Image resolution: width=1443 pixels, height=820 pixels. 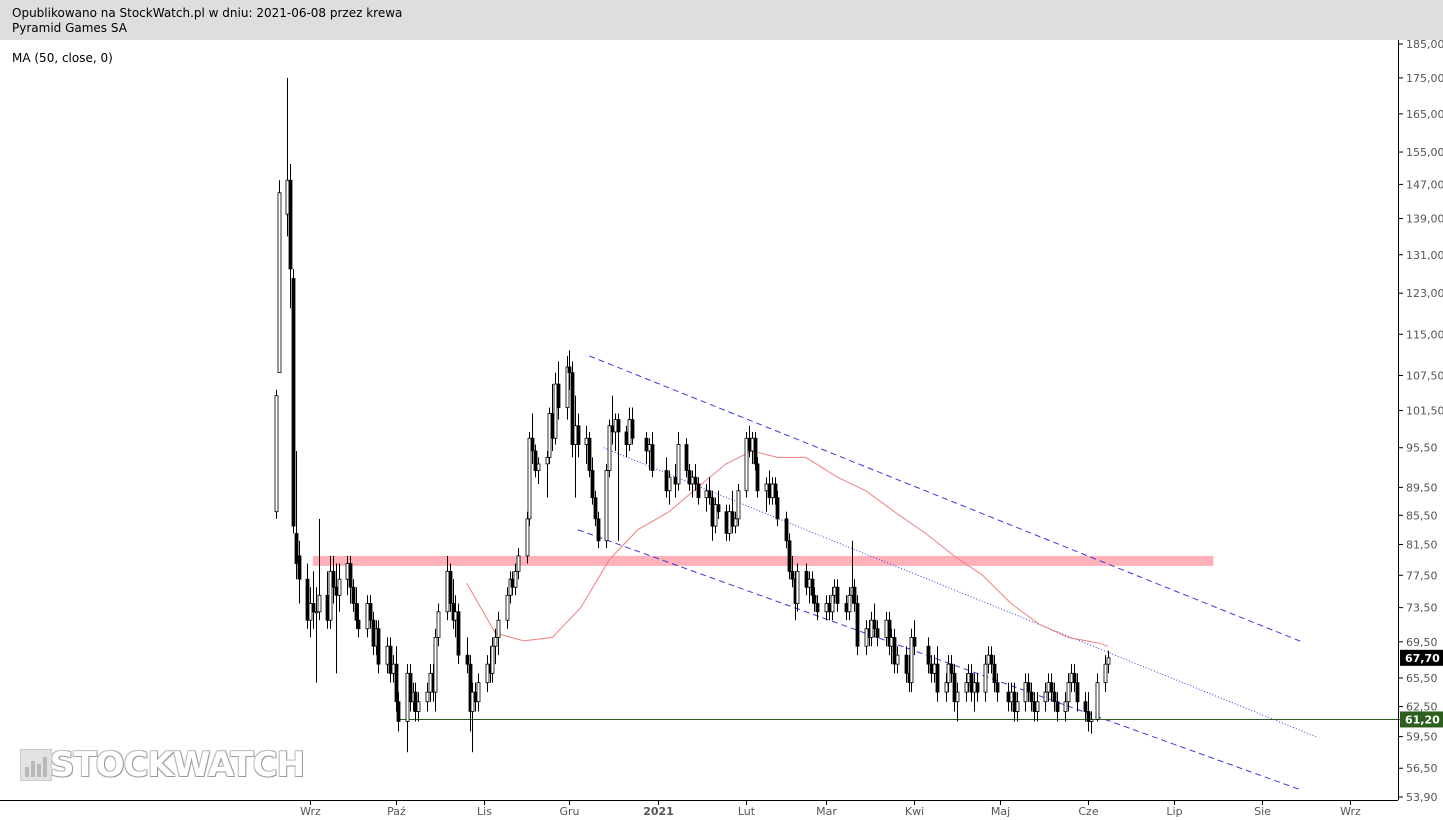 I want to click on x-tick-label: Wrz, so click(x=1350, y=811).